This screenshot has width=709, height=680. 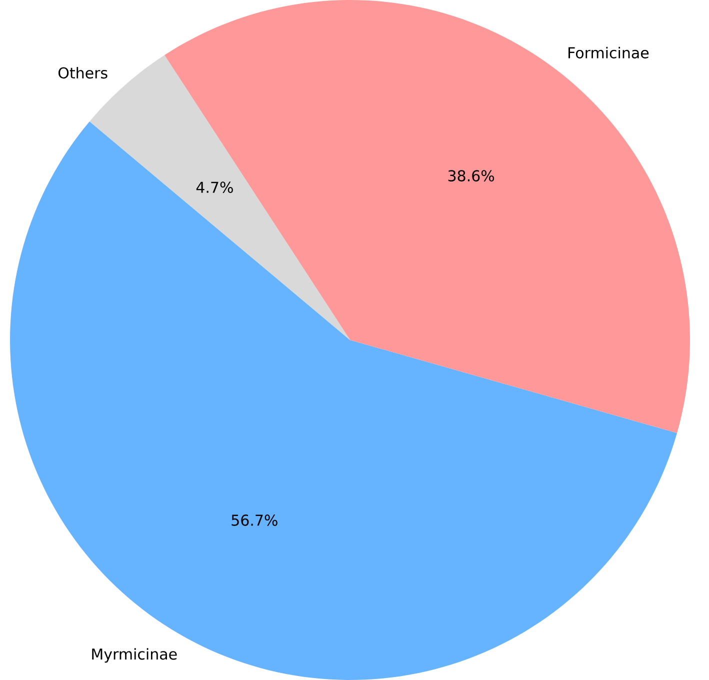 I want to click on slice-label: Myrmicinae, so click(x=134, y=655).